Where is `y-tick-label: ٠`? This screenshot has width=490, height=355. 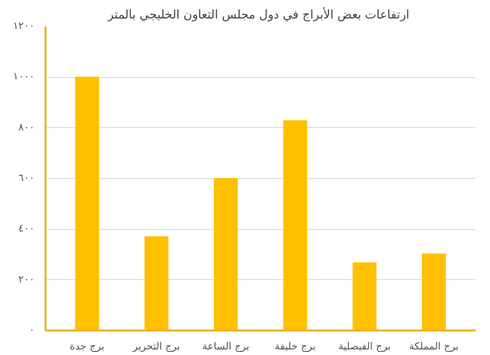
y-tick-label: ٠ is located at coordinates (32, 330).